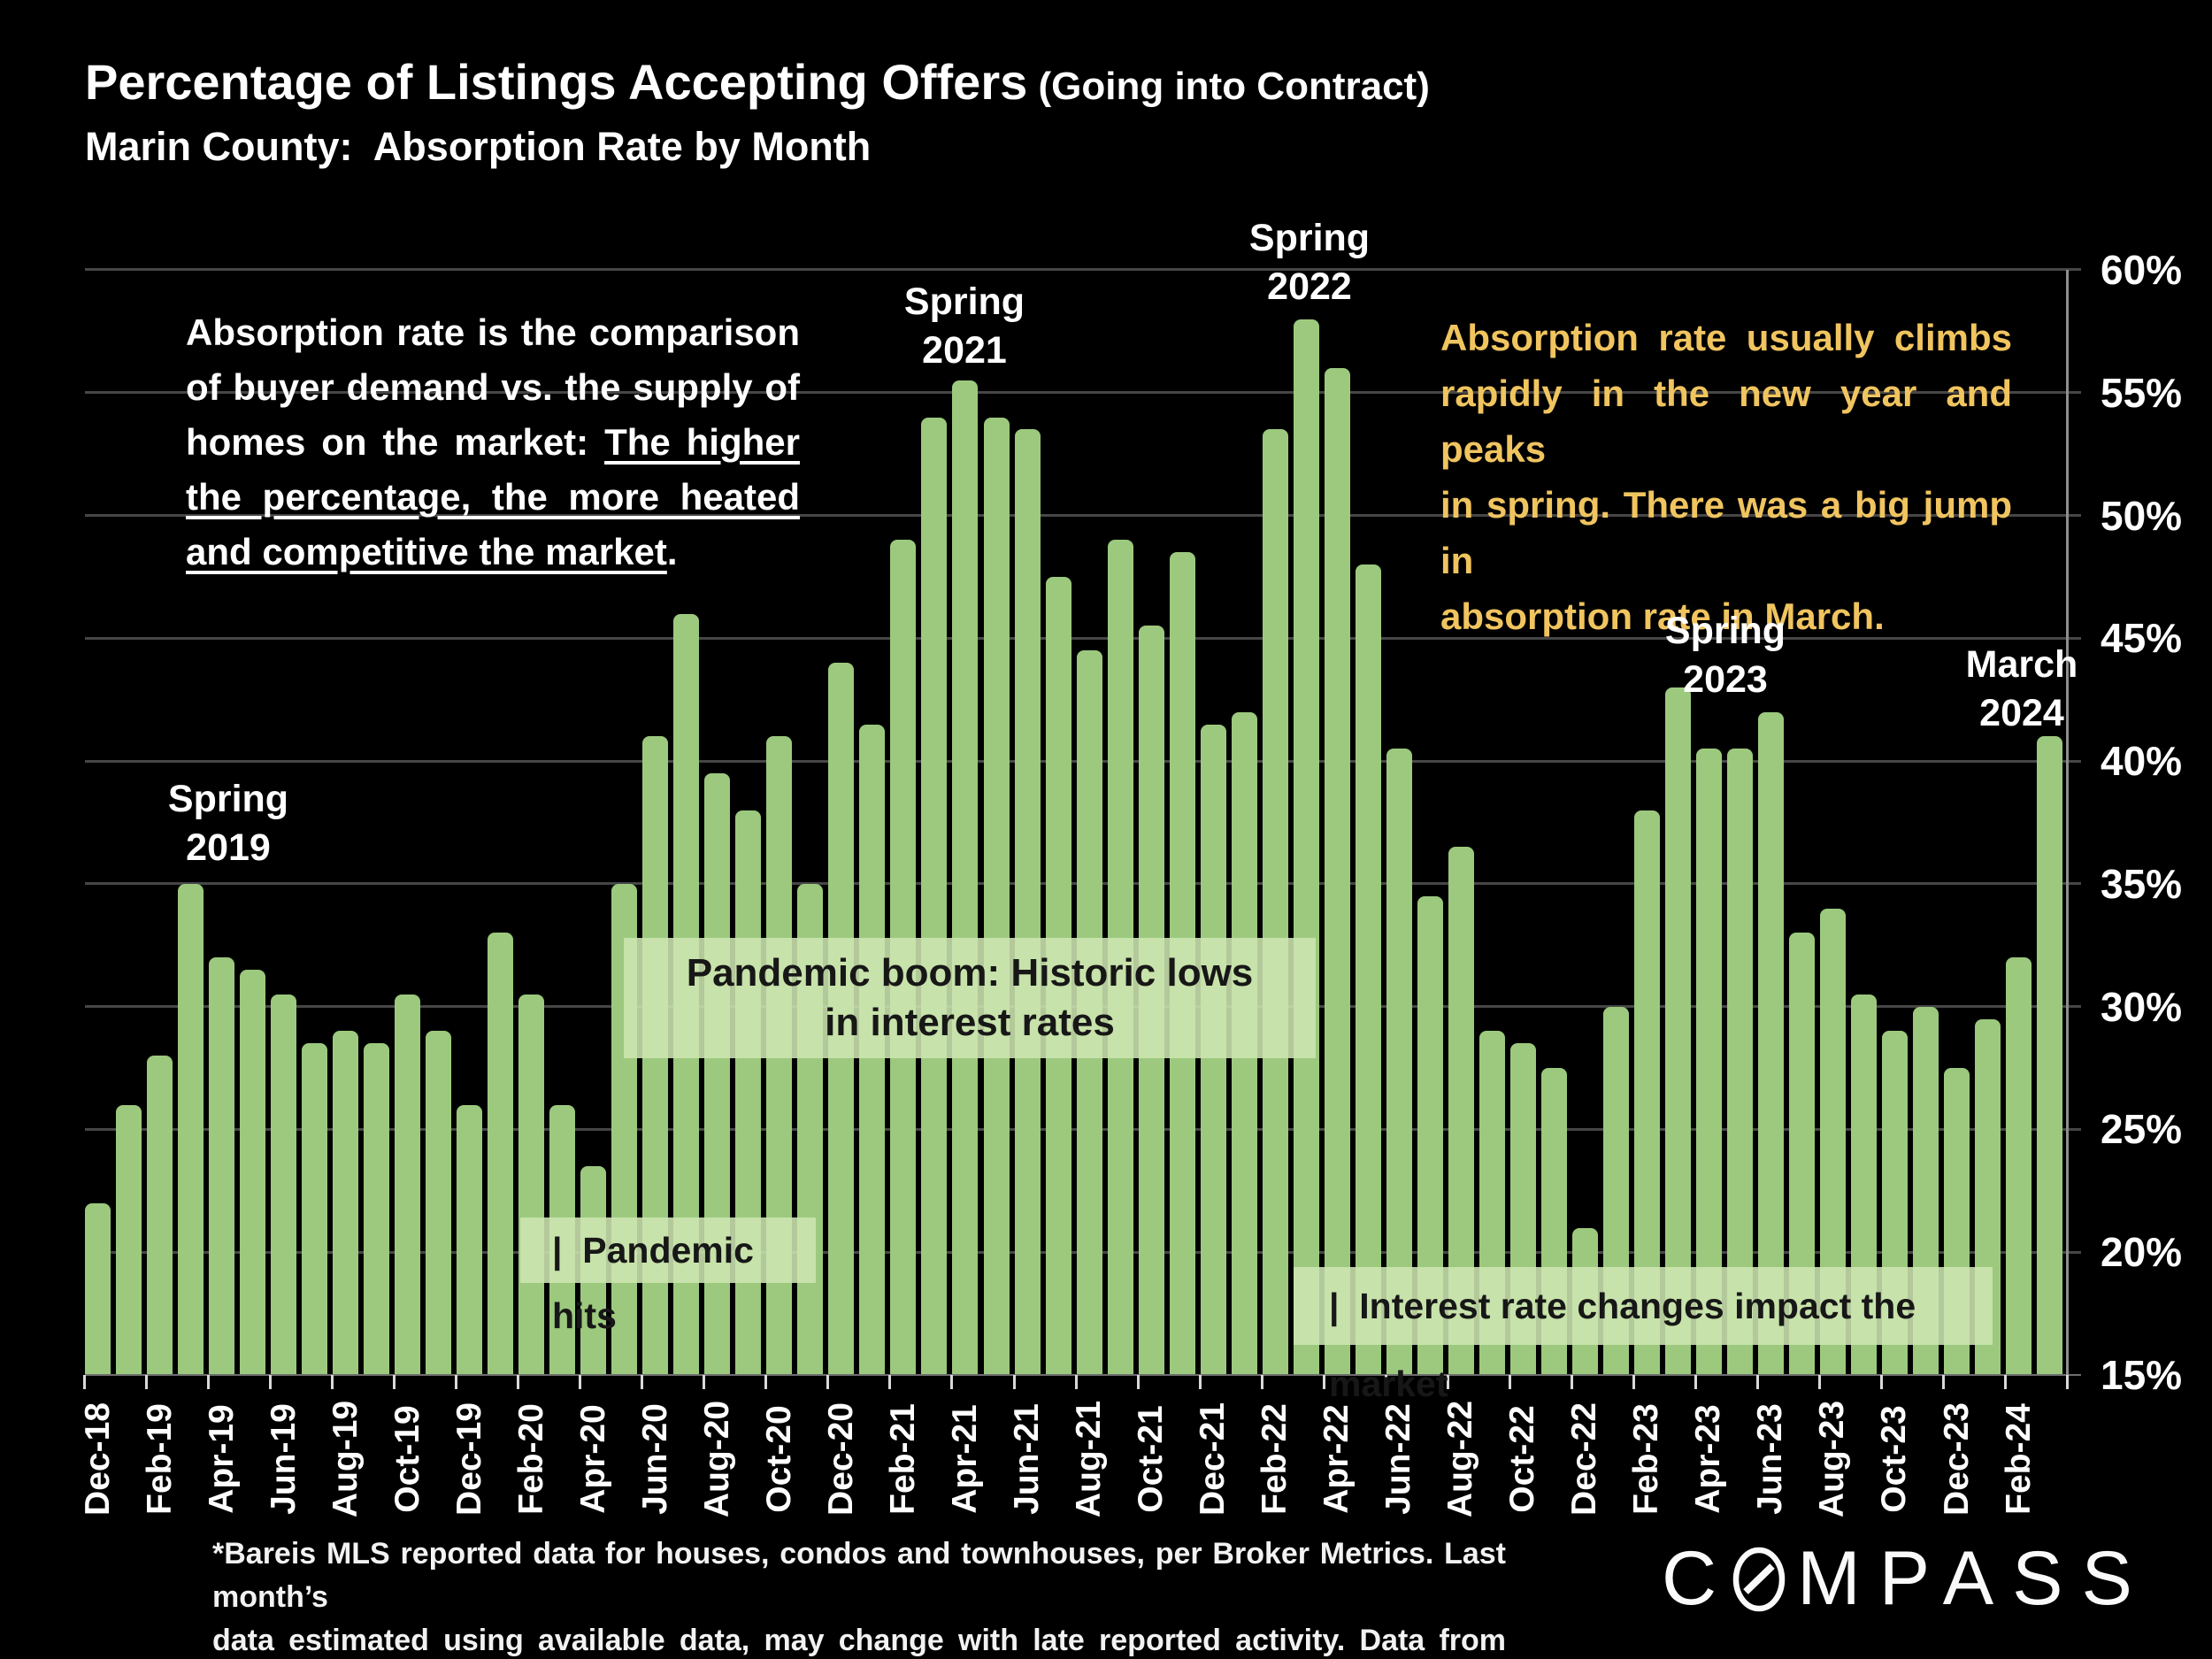  Describe the element at coordinates (1461, 1459) in the screenshot. I see `x-axis-tick-label: Aug-22` at that location.